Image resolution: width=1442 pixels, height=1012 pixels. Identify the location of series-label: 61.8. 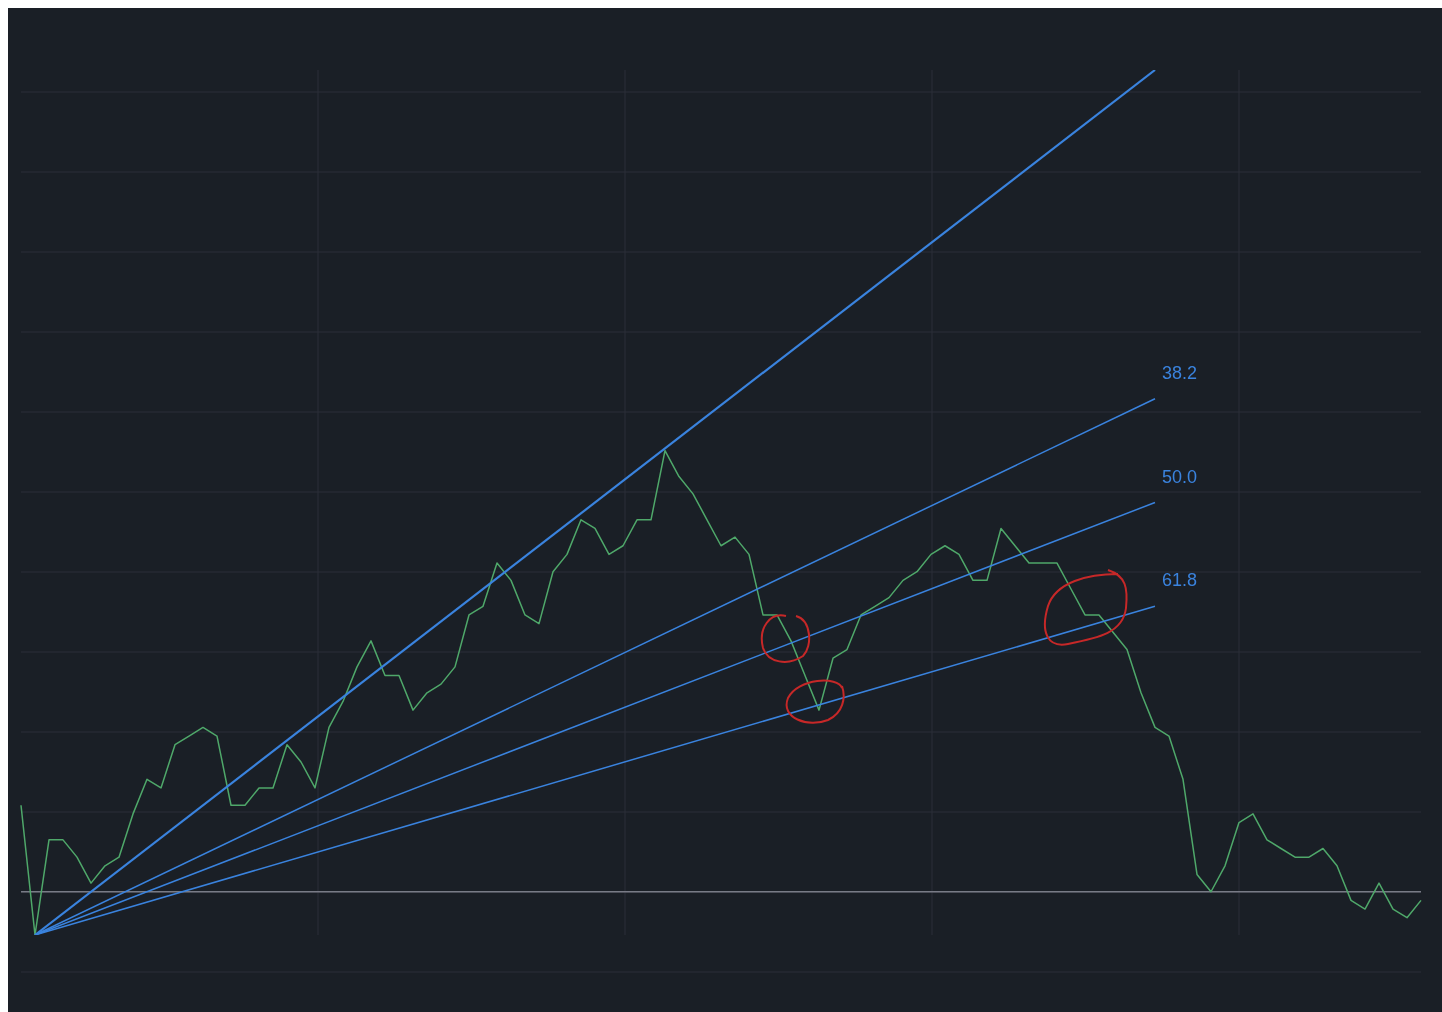
(1180, 580).